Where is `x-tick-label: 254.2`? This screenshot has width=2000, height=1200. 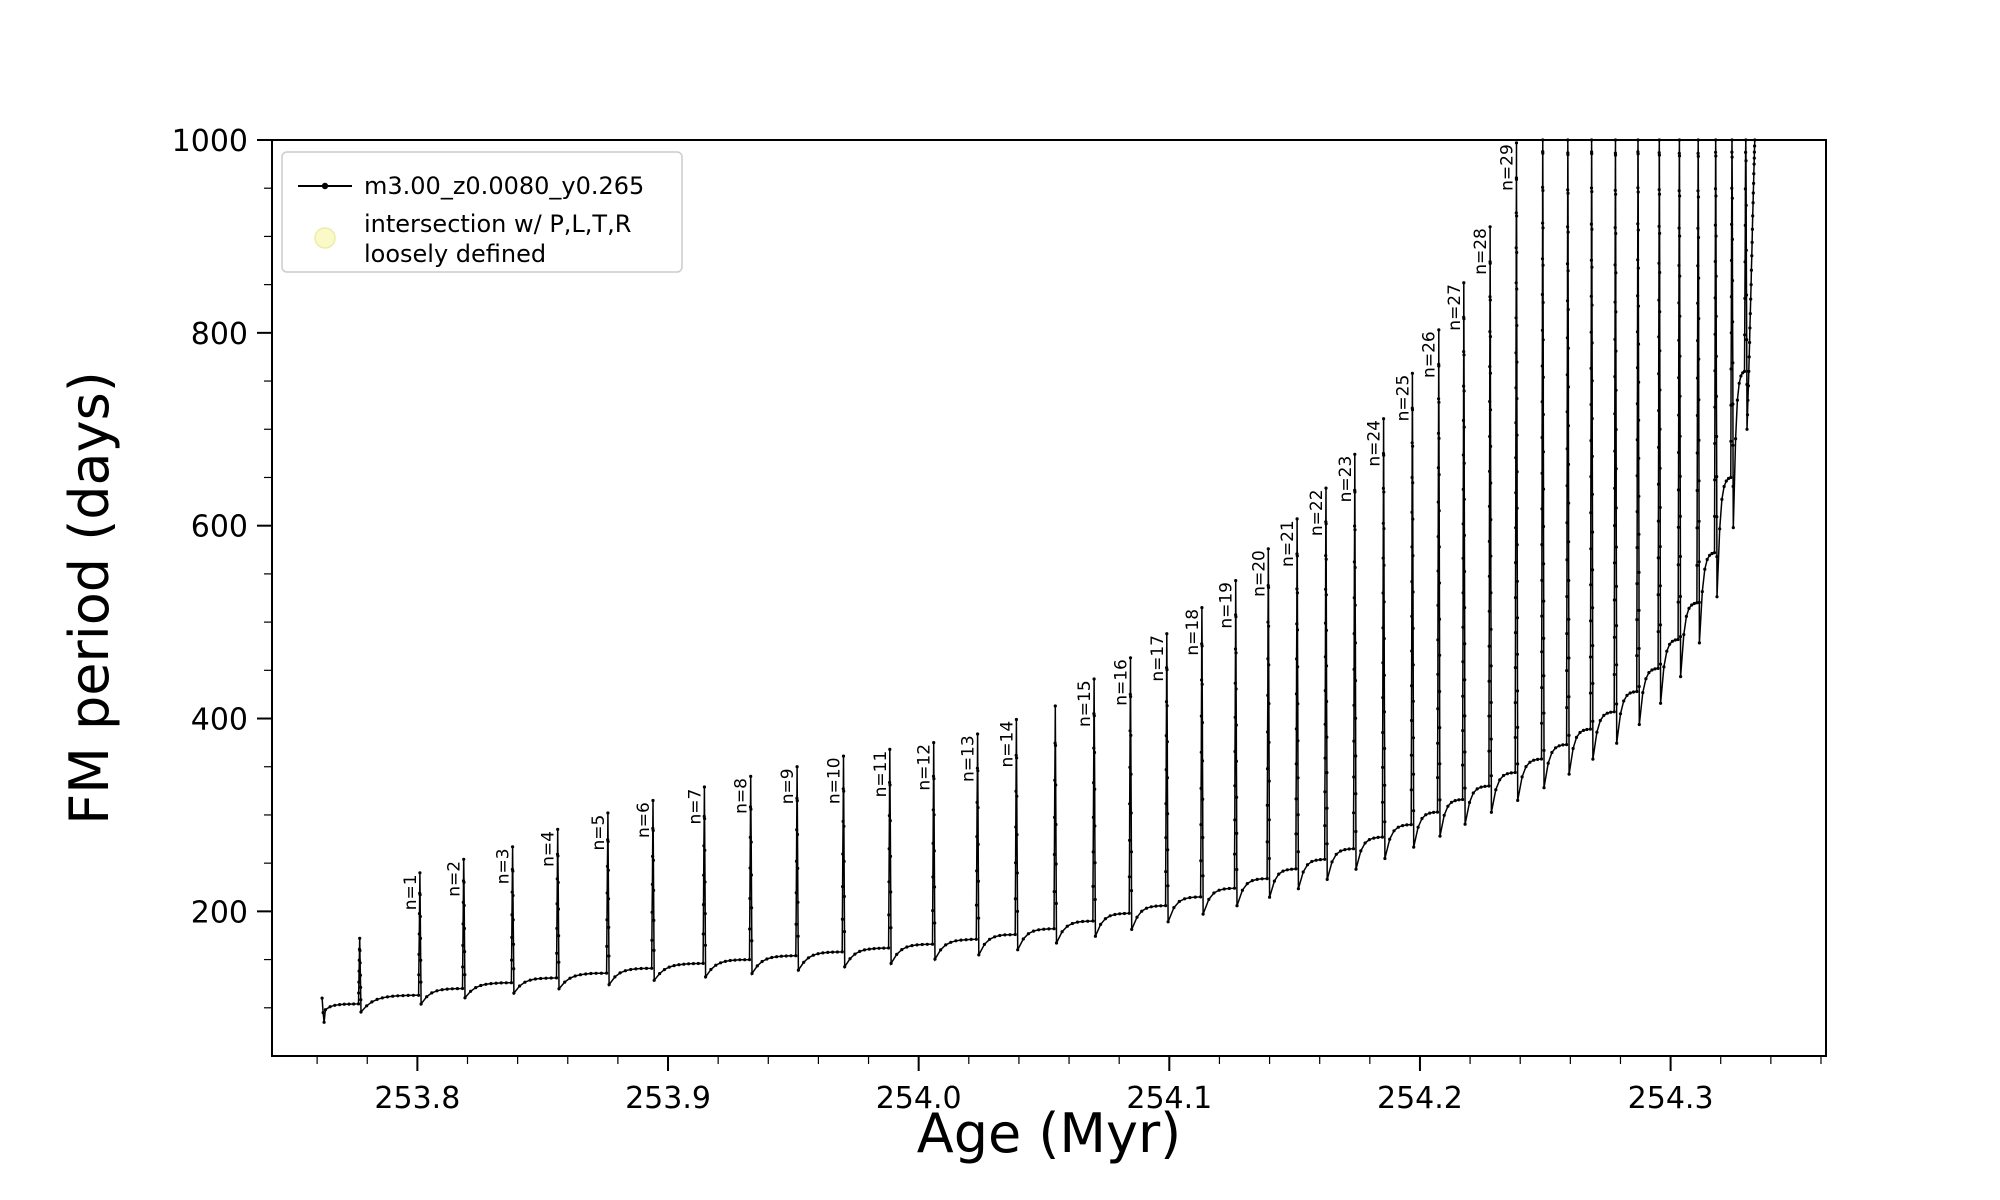
x-tick-label: 254.2 is located at coordinates (1420, 1098).